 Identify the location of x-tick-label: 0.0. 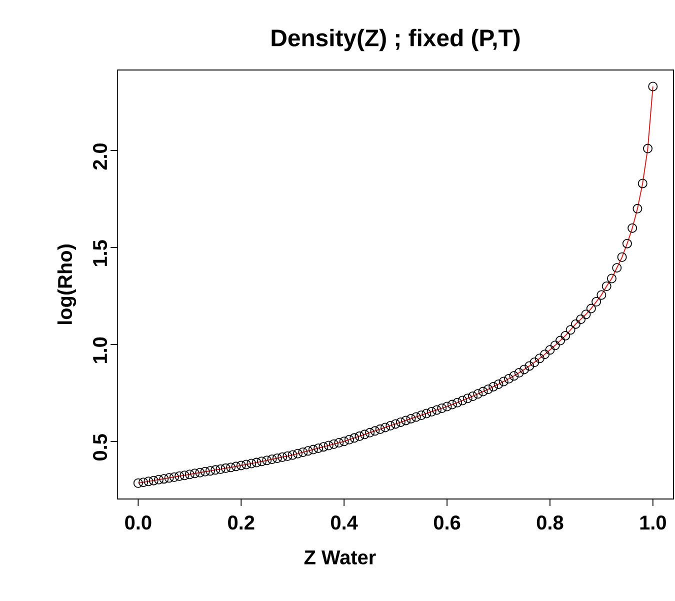
(138, 523).